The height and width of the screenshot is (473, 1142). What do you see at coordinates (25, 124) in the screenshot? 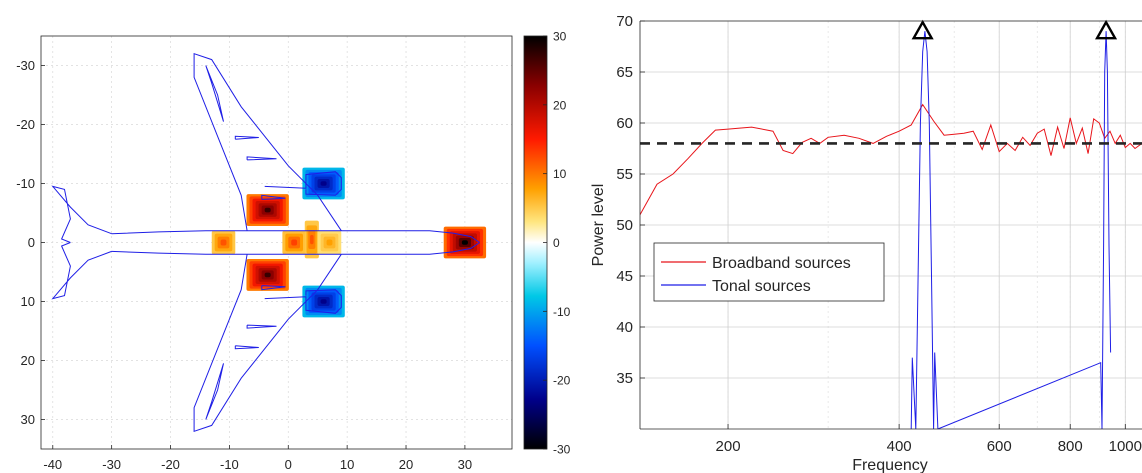
I see `map-y-tick-label: -20` at bounding box center [25, 124].